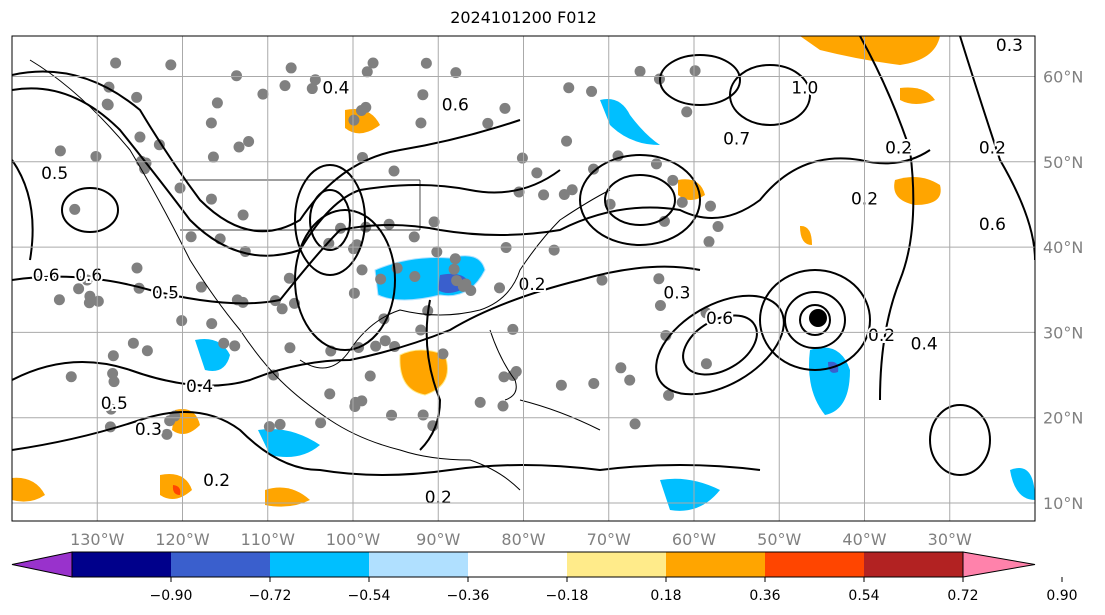 The height and width of the screenshot is (615, 1105). What do you see at coordinates (1063, 77) in the screenshot?
I see `latitude-label: 60°N` at bounding box center [1063, 77].